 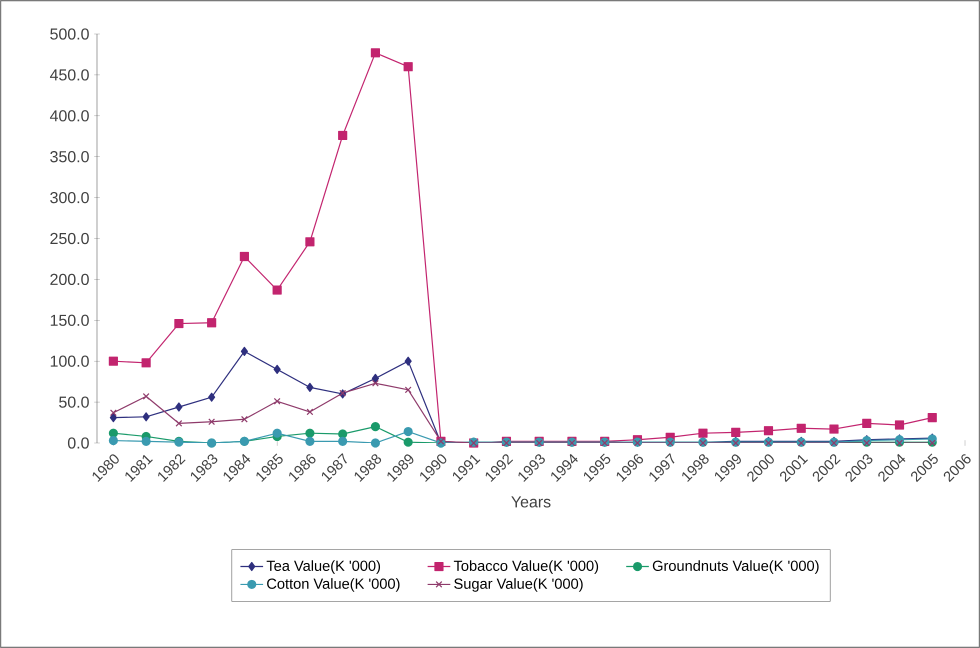 What do you see at coordinates (74, 402) in the screenshot?
I see `y-tick-label: 50.0` at bounding box center [74, 402].